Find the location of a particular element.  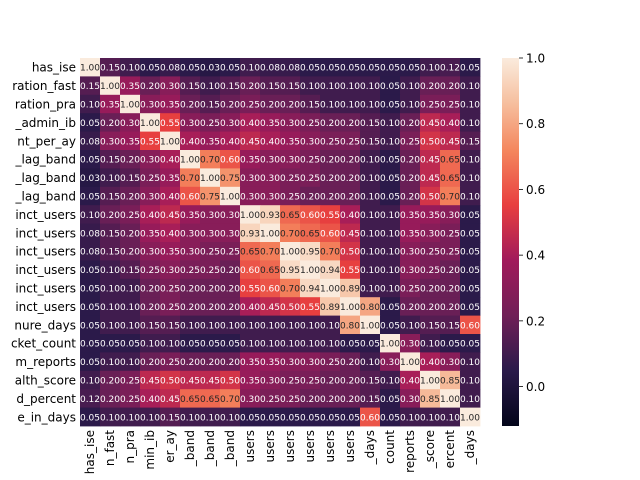

cell-value-label: 0.80 is located at coordinates (370, 308).